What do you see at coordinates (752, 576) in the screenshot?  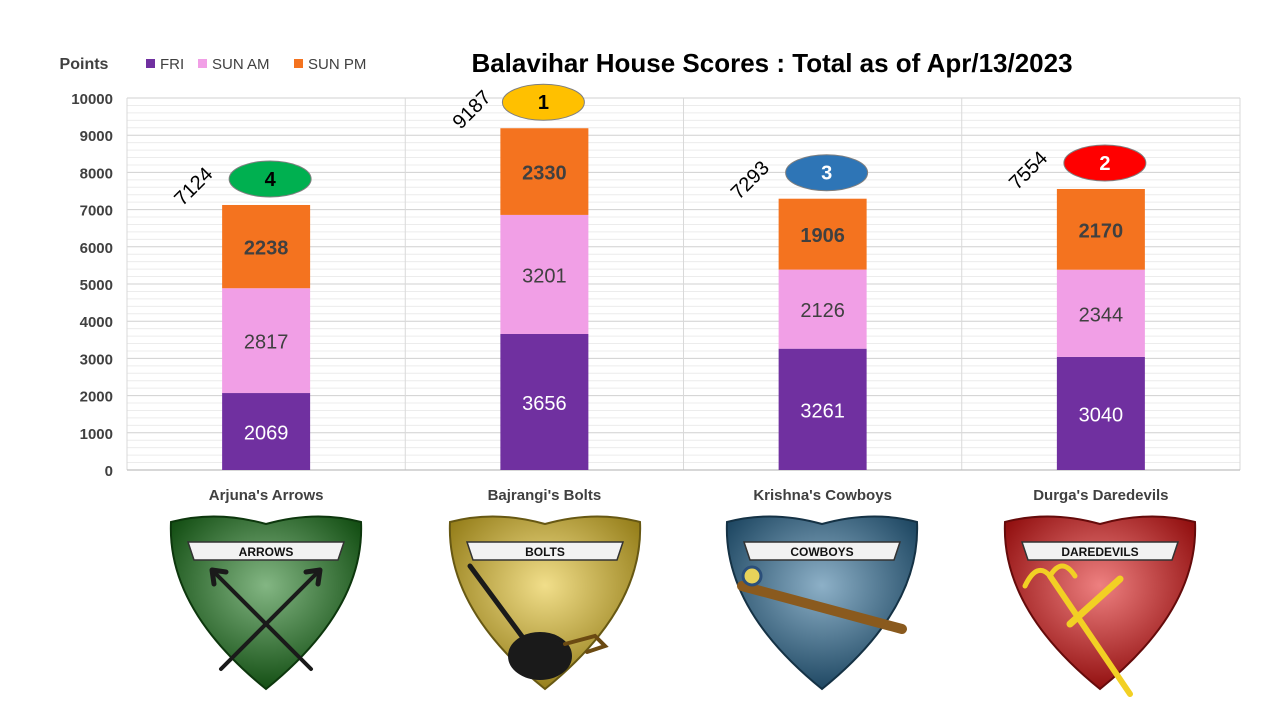 I see `peacock-feather` at bounding box center [752, 576].